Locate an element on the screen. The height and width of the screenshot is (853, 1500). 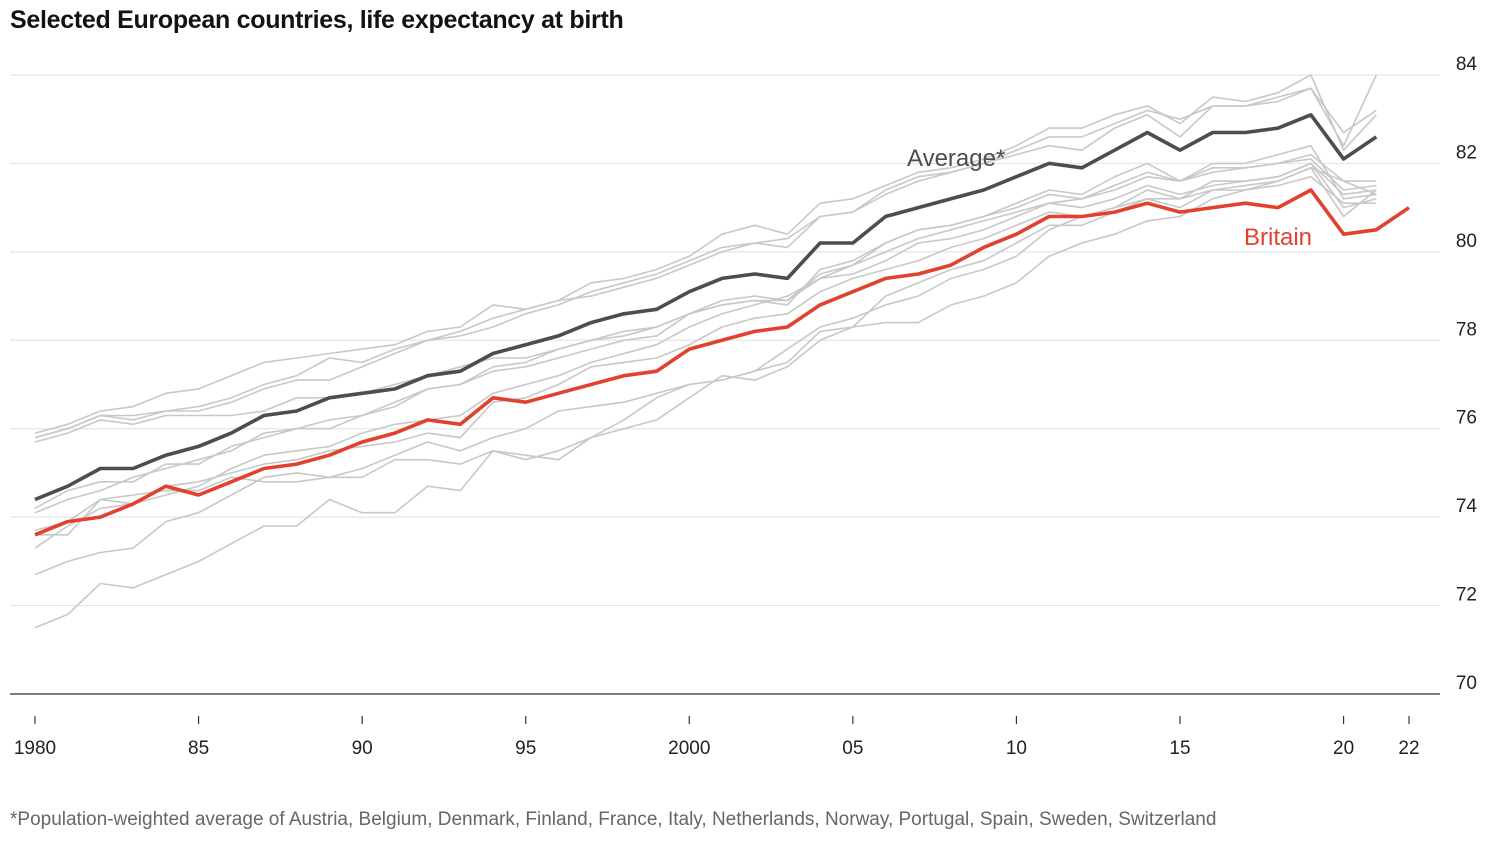
x-axis: 1980 85 90 95 2000 05 10 15 20 22 is located at coordinates (725, 726).